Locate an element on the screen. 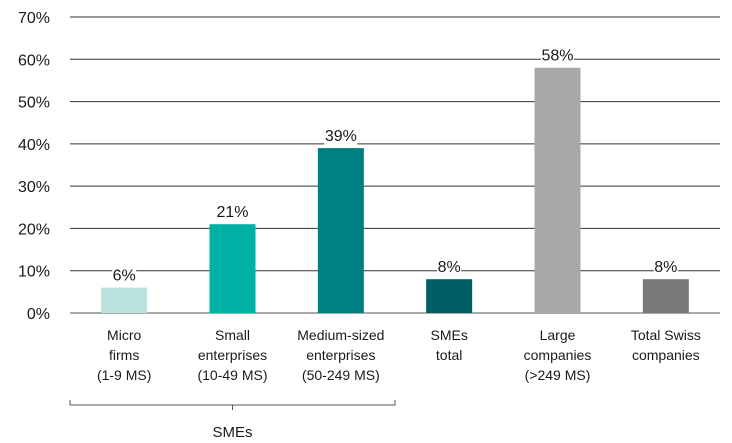 The image size is (732, 443). value-label: 58% is located at coordinates (557, 56).